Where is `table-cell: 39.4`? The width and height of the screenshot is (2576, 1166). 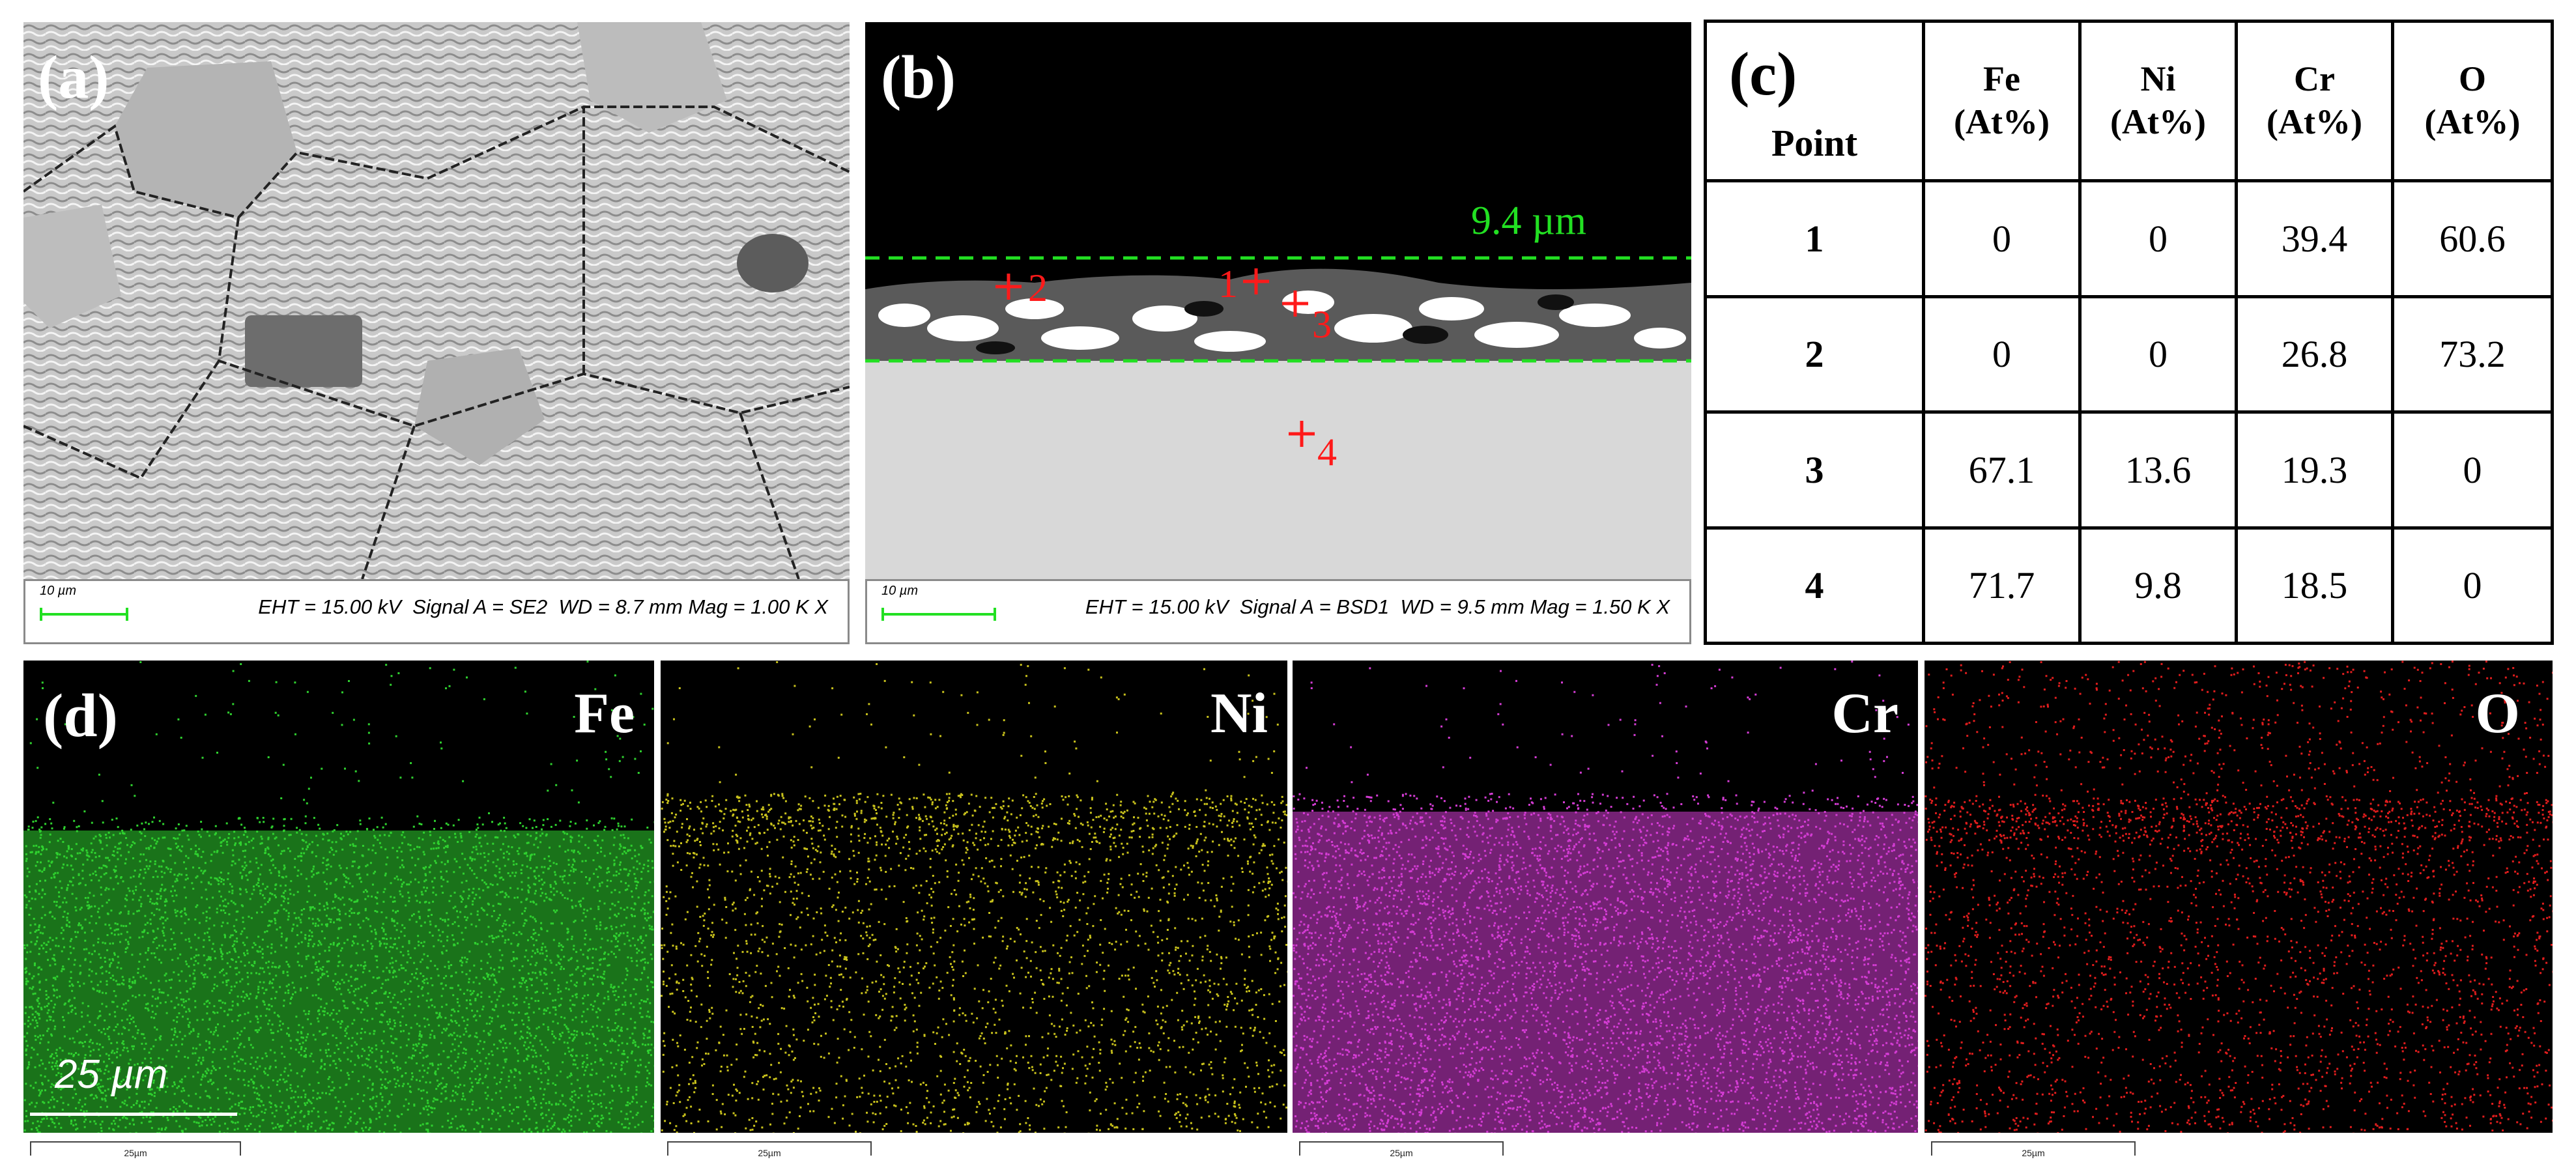
table-cell: 39.4 is located at coordinates (2314, 238).